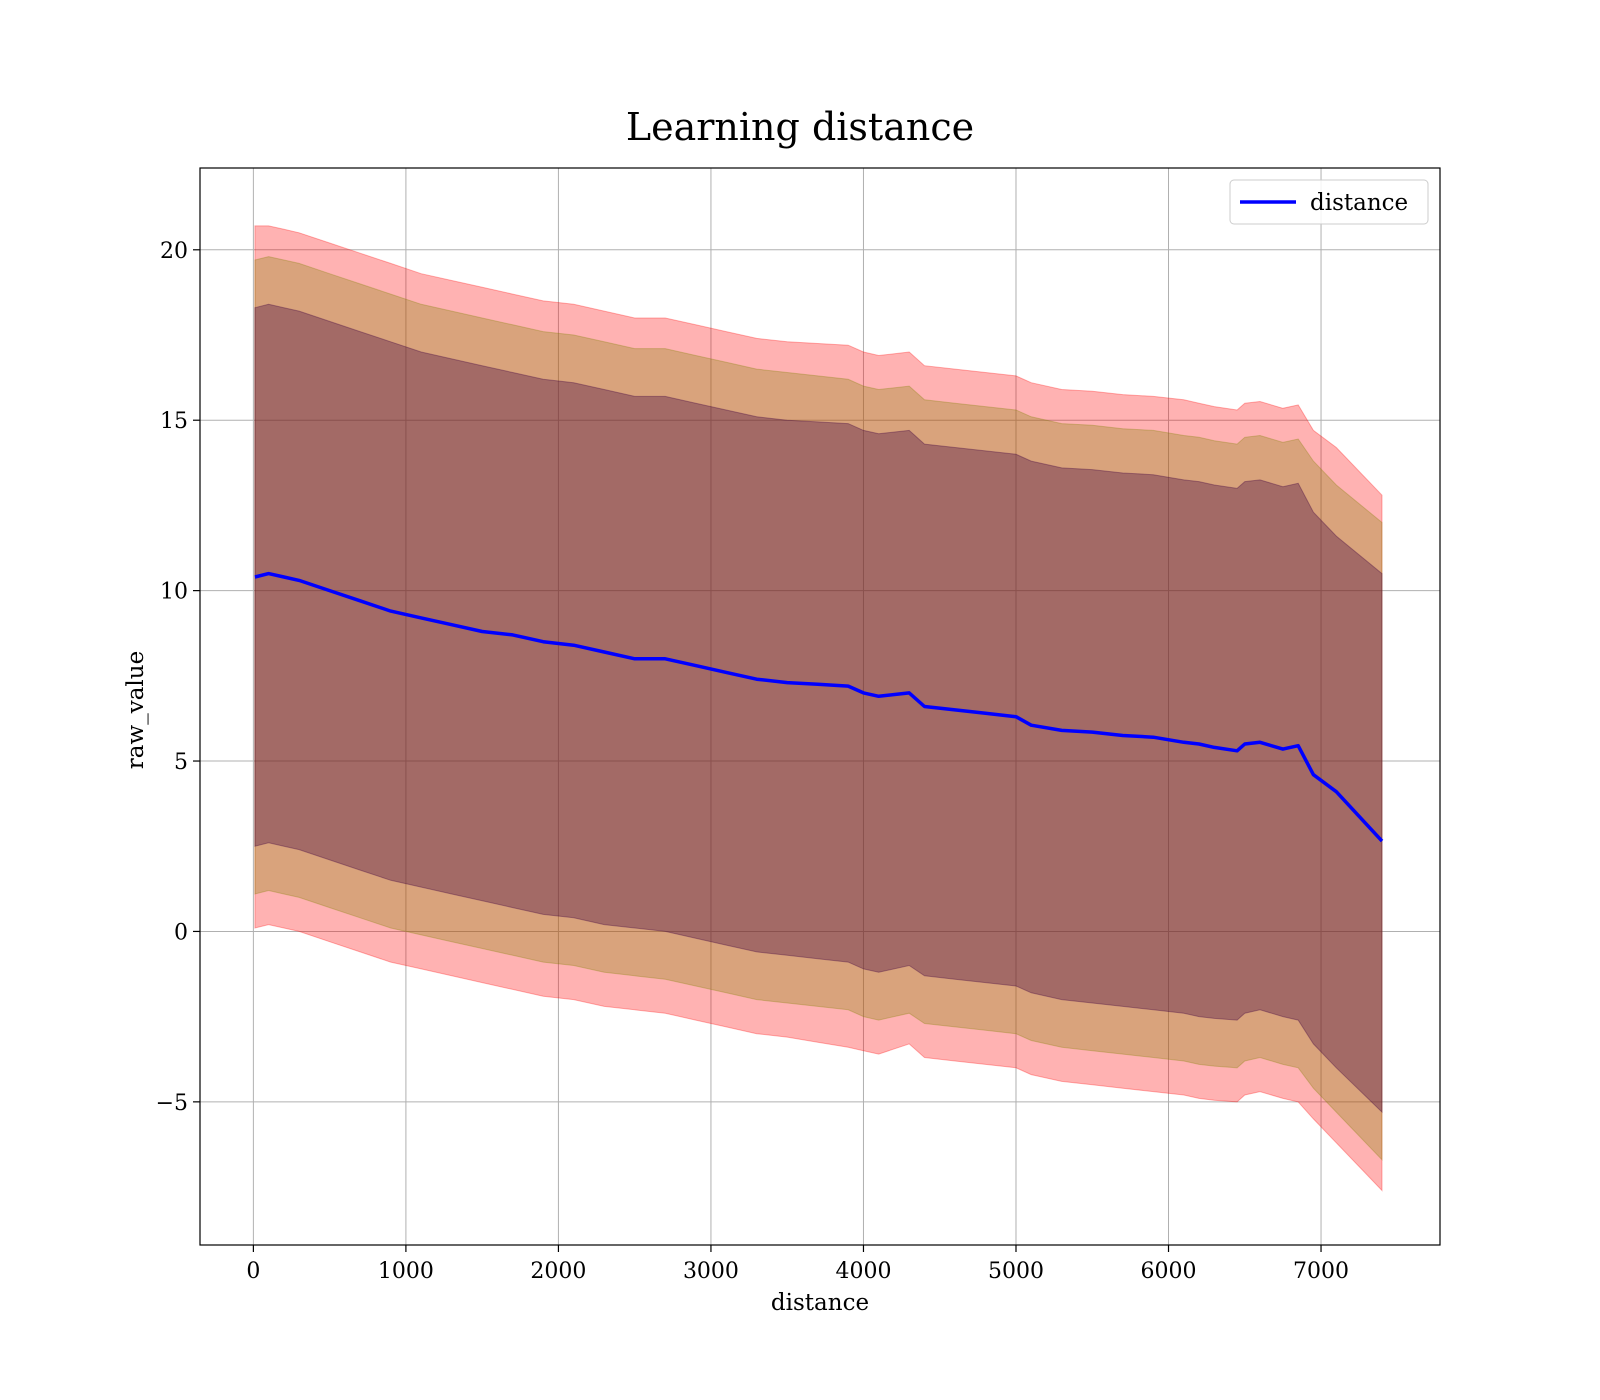  What do you see at coordinates (711, 1271) in the screenshot?
I see `x-tick-label: 3000` at bounding box center [711, 1271].